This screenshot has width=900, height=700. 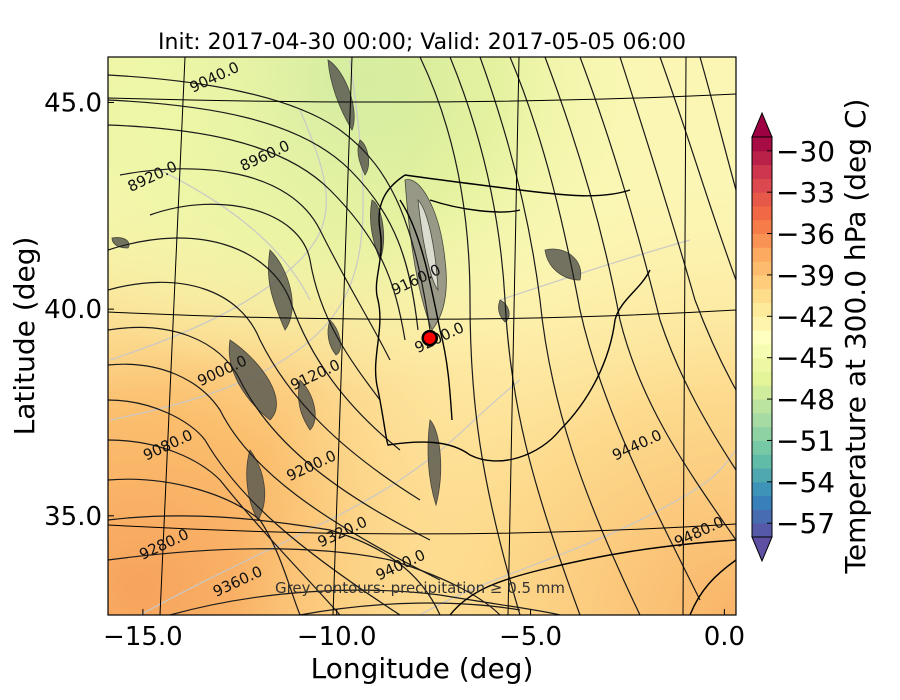 What do you see at coordinates (24, 336) in the screenshot?
I see `y-axis-label: Latitude (deg)` at bounding box center [24, 336].